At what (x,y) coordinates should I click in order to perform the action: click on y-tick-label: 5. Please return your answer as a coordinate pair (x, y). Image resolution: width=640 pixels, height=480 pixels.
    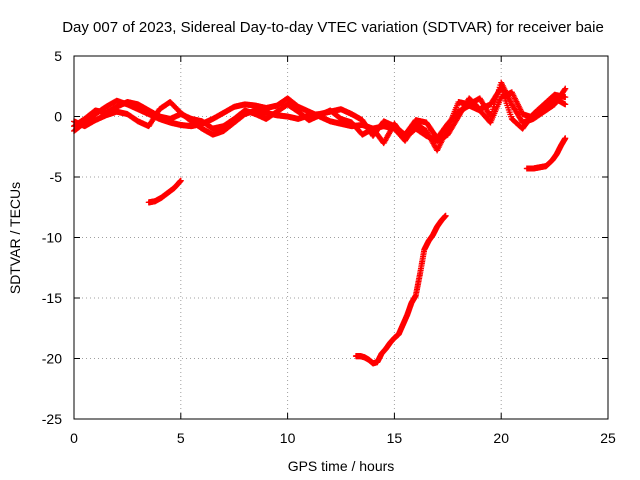
    Looking at the image, I should click on (58, 56).